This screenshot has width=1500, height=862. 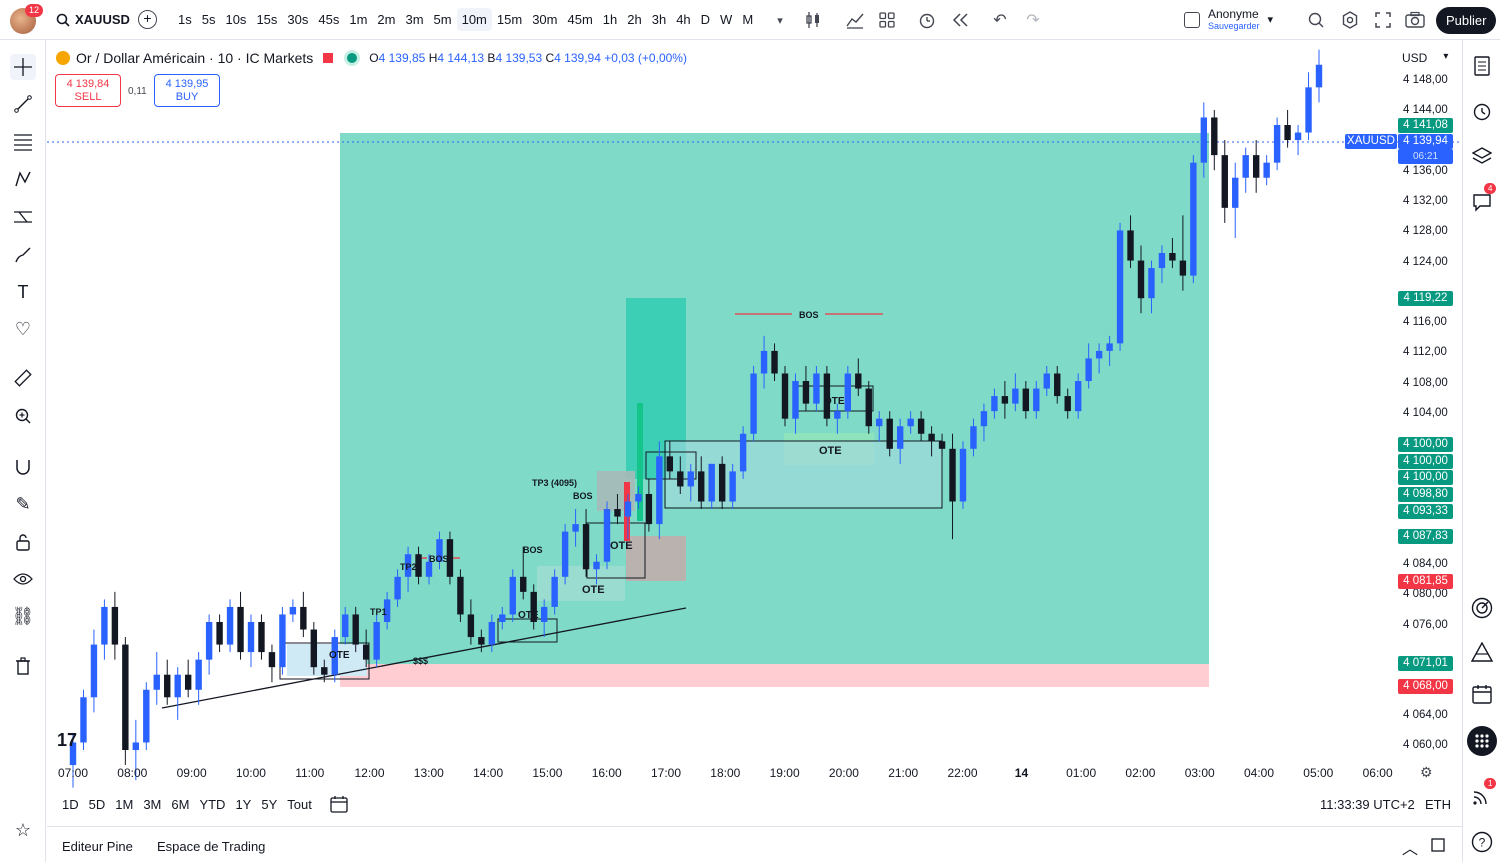 I want to click on text-icon: T, so click(x=23, y=291).